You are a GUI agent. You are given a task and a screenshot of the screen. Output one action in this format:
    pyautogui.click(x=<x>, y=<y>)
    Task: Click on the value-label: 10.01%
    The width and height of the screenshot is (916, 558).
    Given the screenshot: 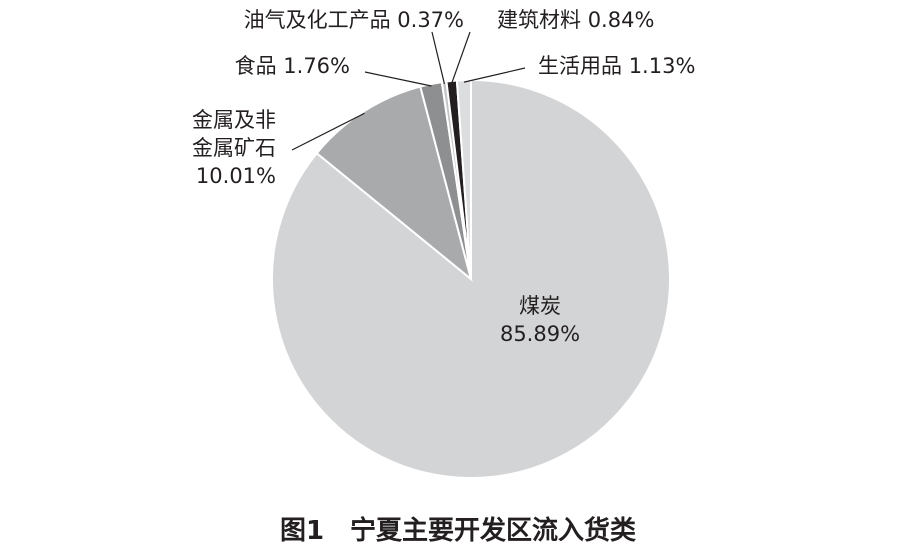 What is the action you would take?
    pyautogui.click(x=235, y=176)
    